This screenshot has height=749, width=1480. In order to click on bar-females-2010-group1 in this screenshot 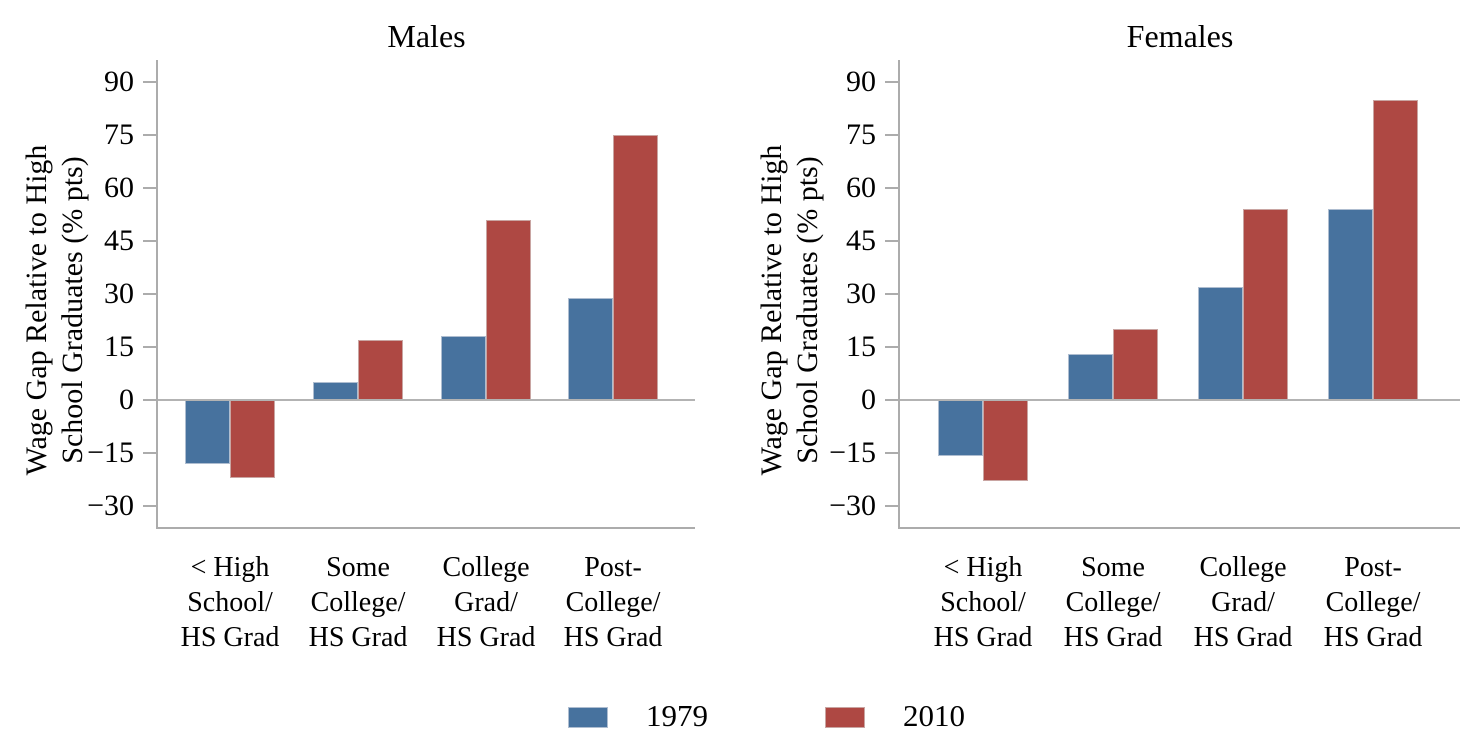, I will do `click(1005, 440)`.